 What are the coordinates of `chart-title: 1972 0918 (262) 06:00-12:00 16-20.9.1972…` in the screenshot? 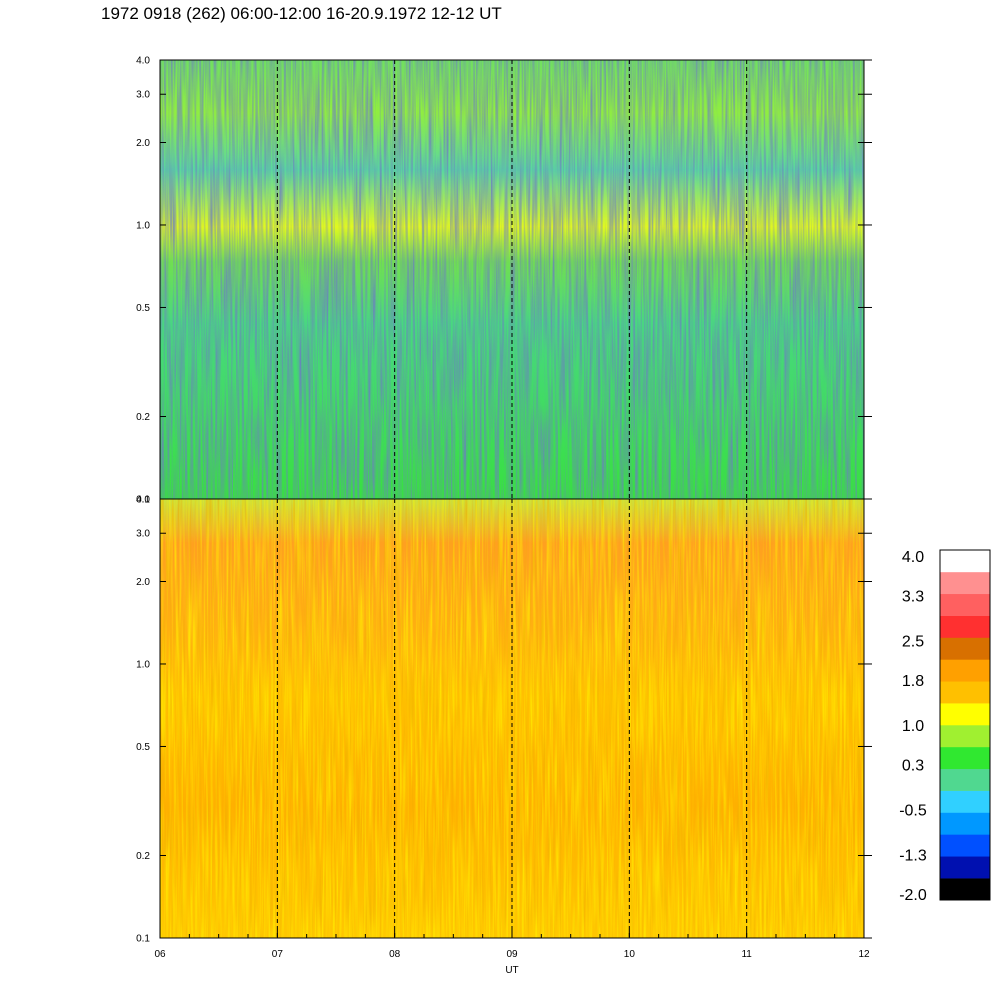 It's located at (301, 13).